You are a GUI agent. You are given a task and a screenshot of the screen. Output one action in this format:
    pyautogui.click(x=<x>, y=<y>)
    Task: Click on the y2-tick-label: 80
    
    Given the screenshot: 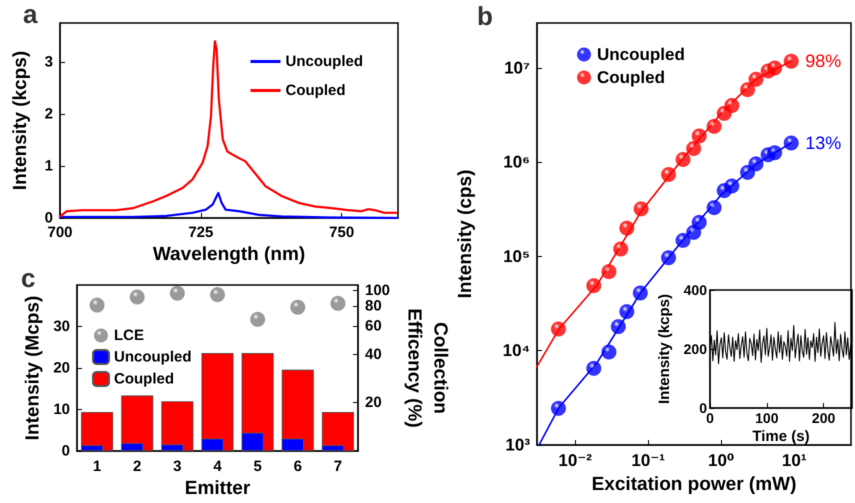 What is the action you would take?
    pyautogui.click(x=373, y=305)
    